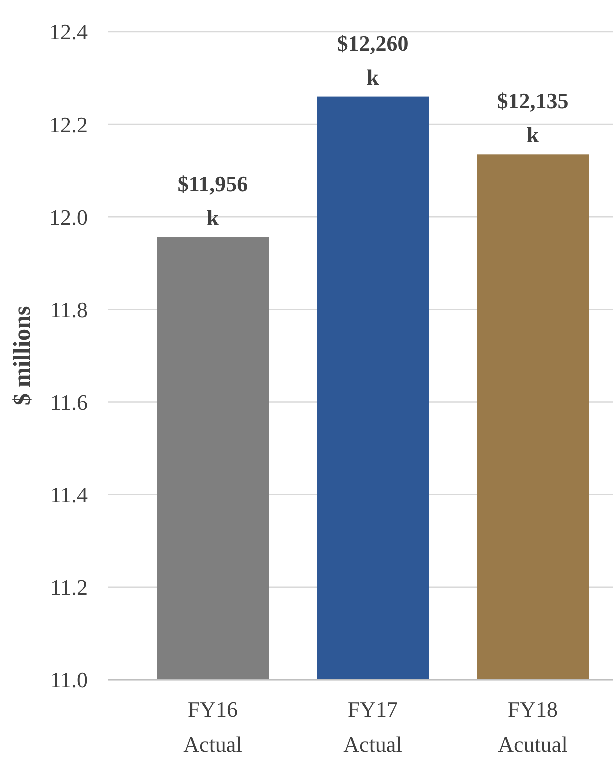 Image resolution: width=613 pixels, height=781 pixels. I want to click on x-tick-label: FY18 Acutual, so click(533, 727).